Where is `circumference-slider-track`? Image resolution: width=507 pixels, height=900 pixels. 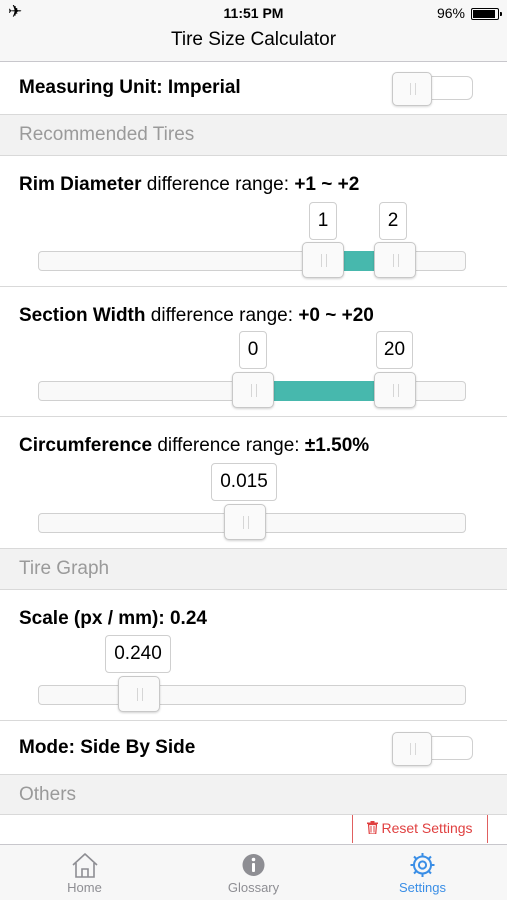
circumference-slider-track is located at coordinates (252, 522).